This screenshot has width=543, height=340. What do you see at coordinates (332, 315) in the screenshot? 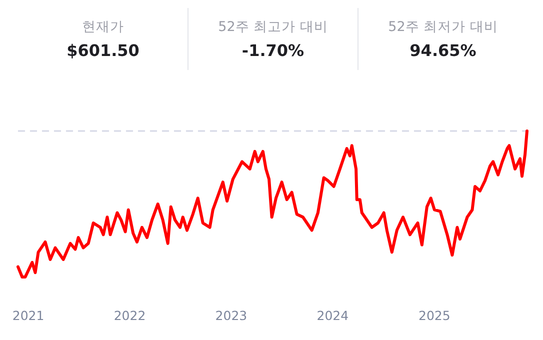
I see `x-tick-label: 2024` at bounding box center [332, 315].